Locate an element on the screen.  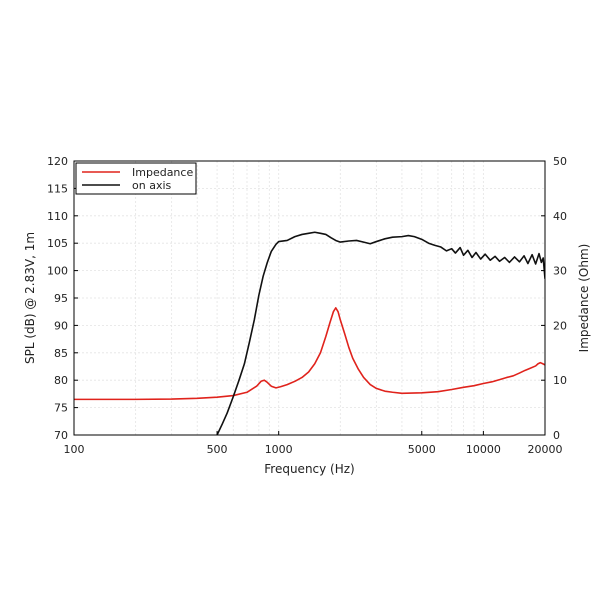
y-tick-label: 100 is located at coordinates (57, 271).